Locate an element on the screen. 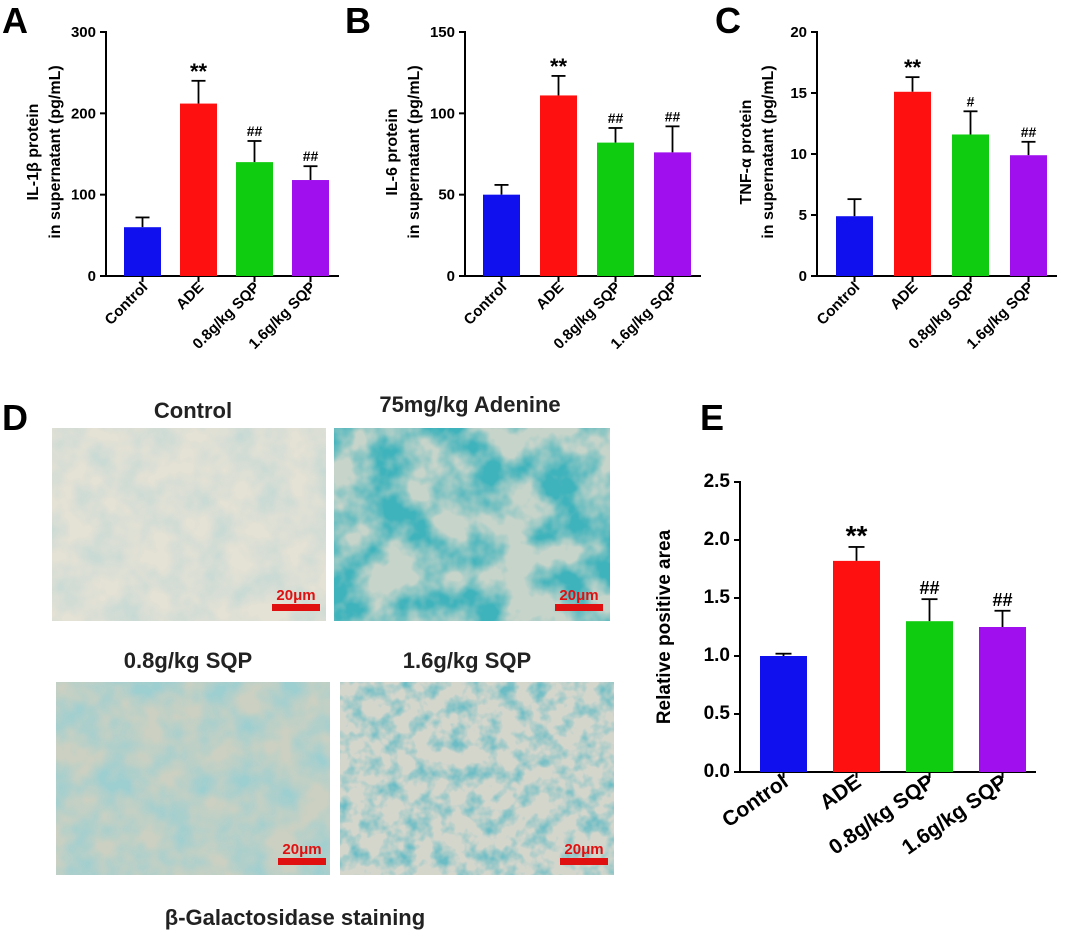  y-tick-label: 20 is located at coordinates (798, 32).